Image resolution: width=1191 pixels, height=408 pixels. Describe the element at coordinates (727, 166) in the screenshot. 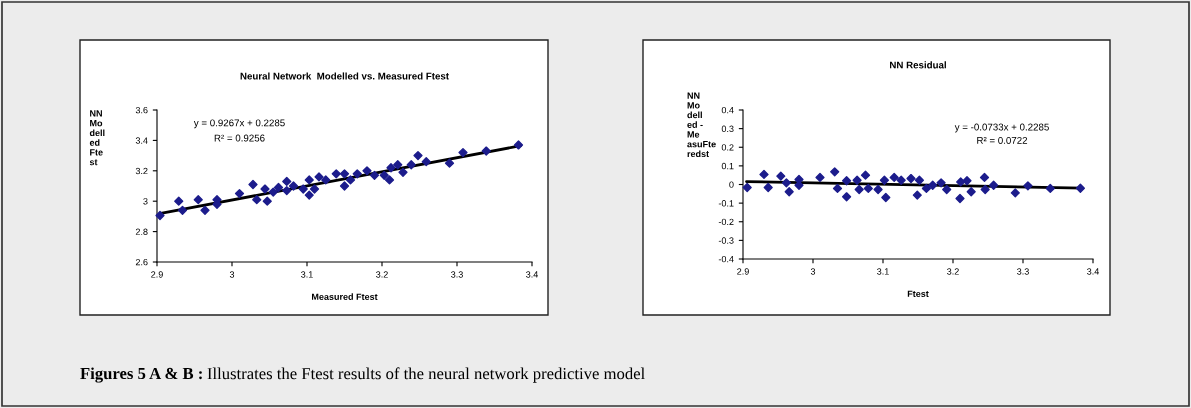

I see `y-tick-label: 0.1` at that location.